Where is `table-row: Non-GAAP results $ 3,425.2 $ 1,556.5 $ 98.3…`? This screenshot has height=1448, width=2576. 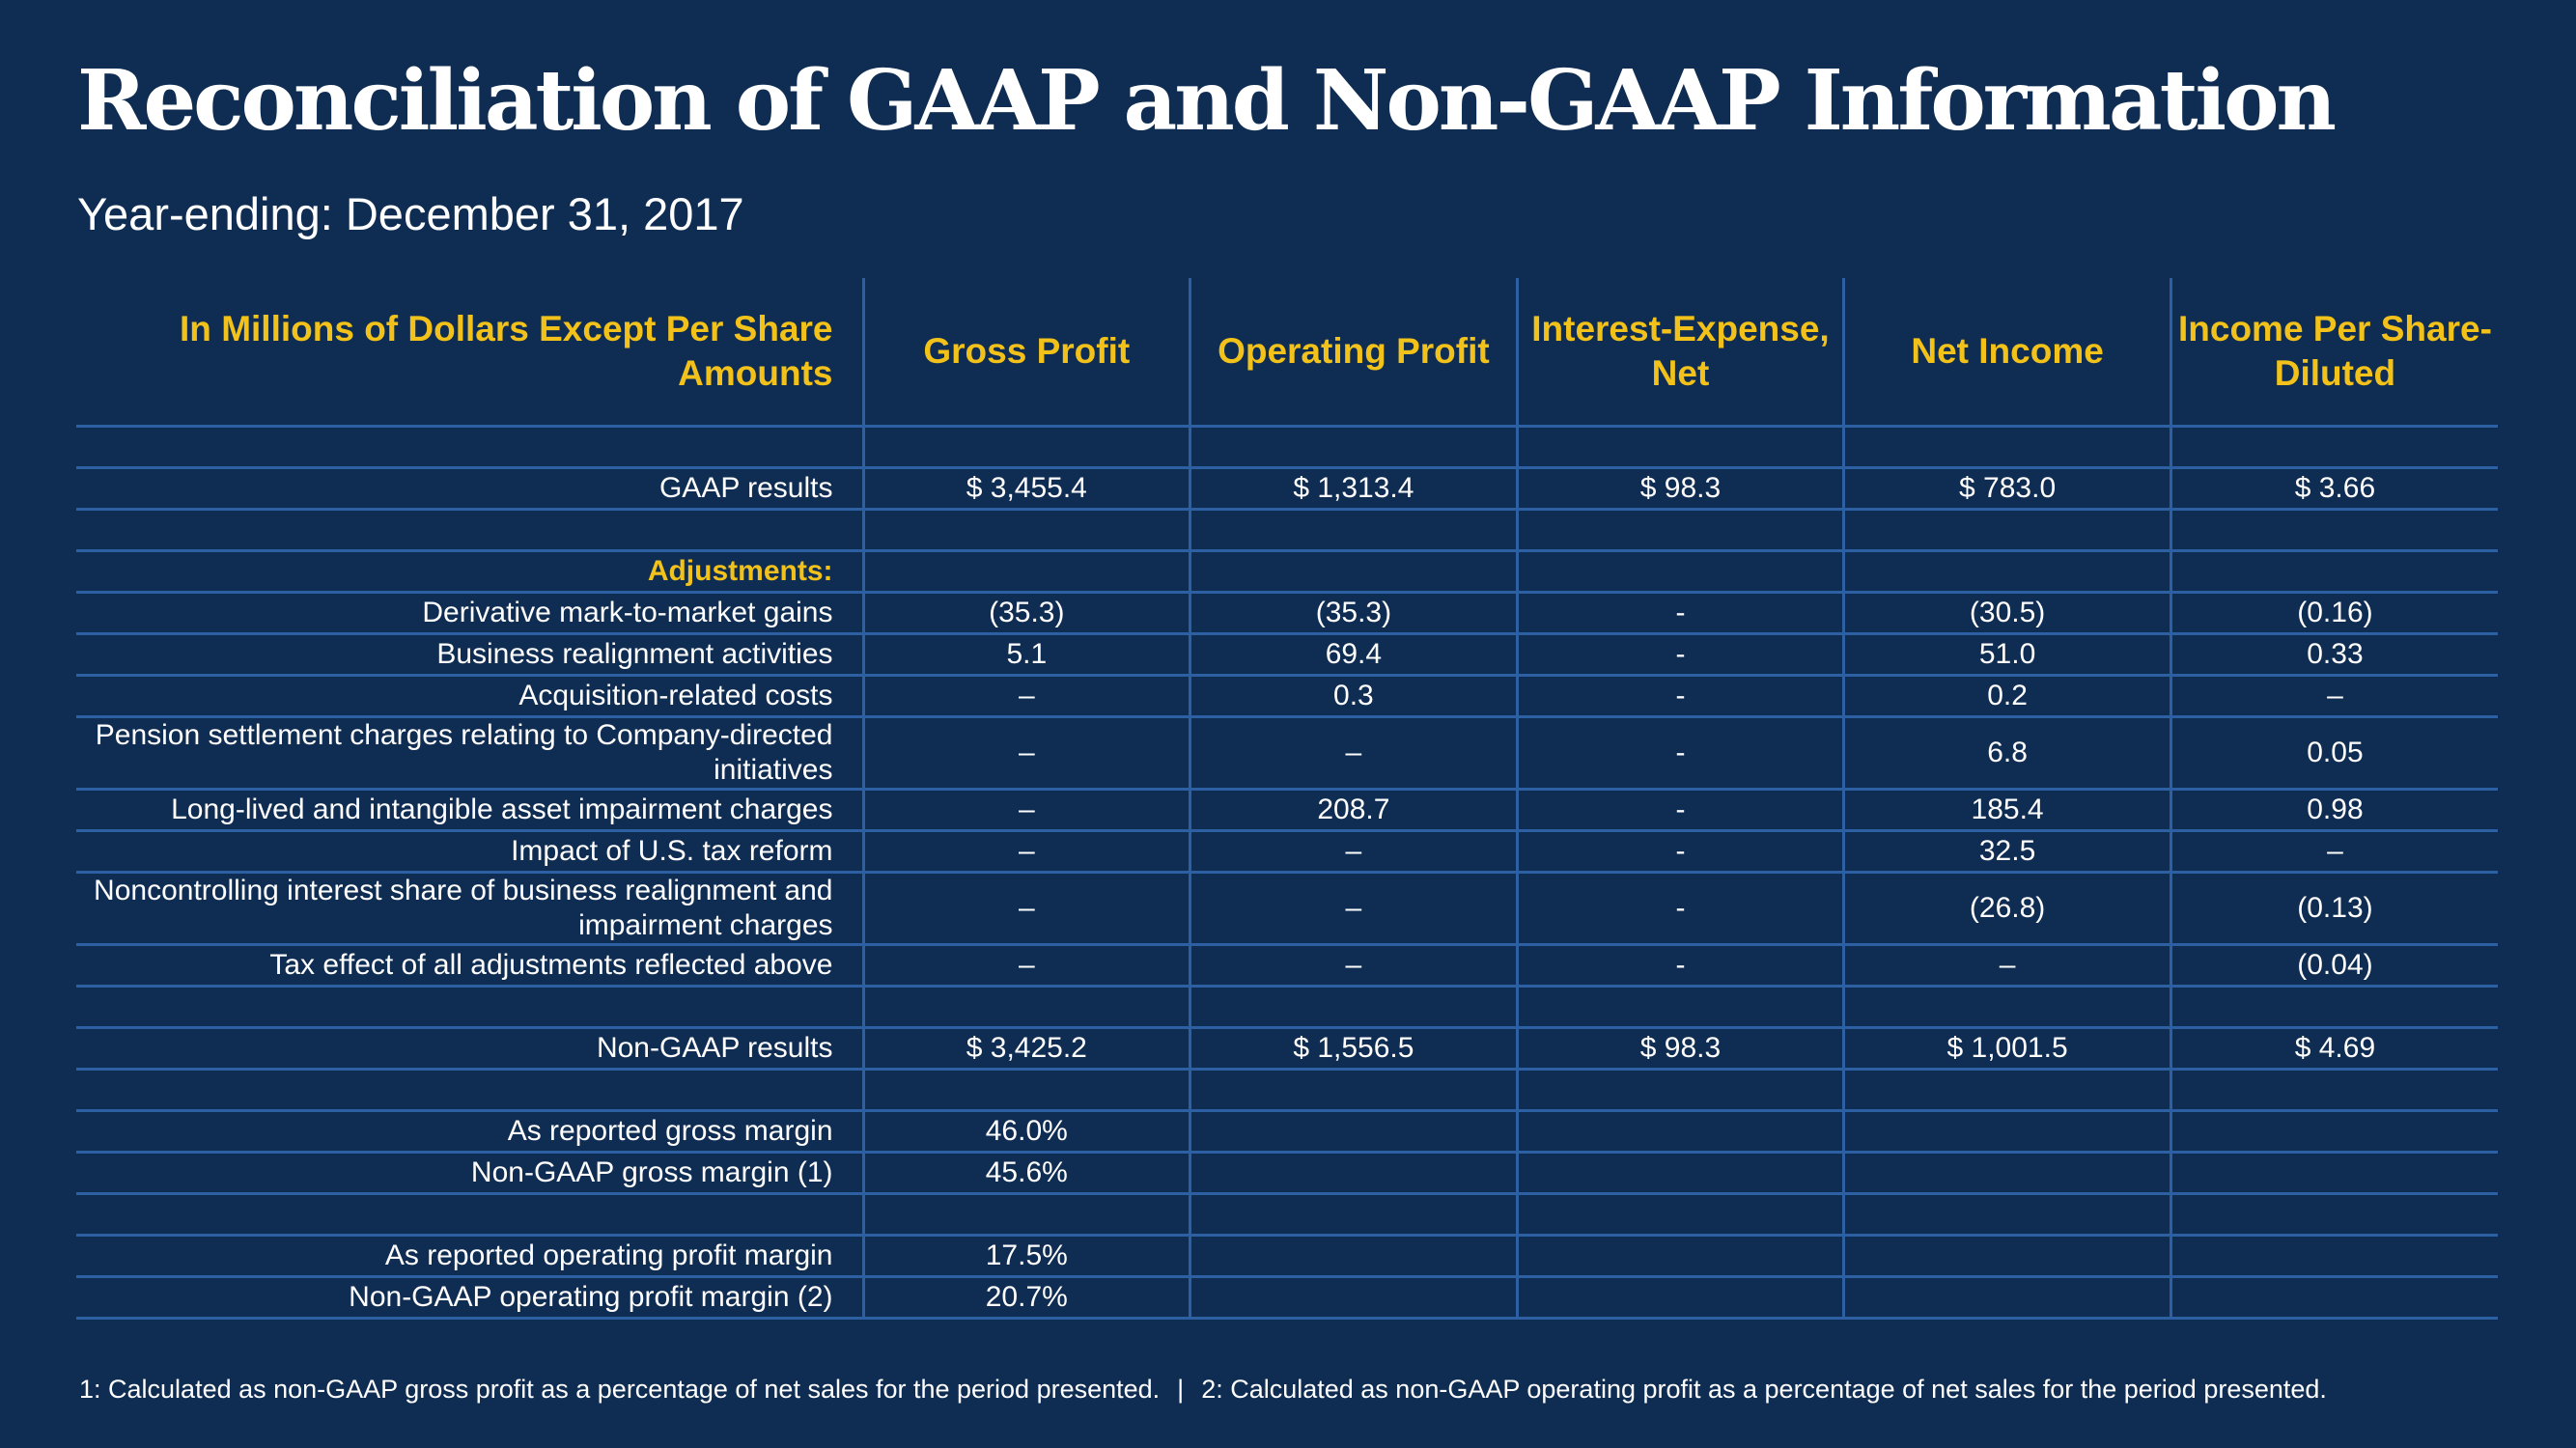 table-row: Non-GAAP results $ 3,425.2 $ 1,556.5 $ 98.3… is located at coordinates (1287, 1049).